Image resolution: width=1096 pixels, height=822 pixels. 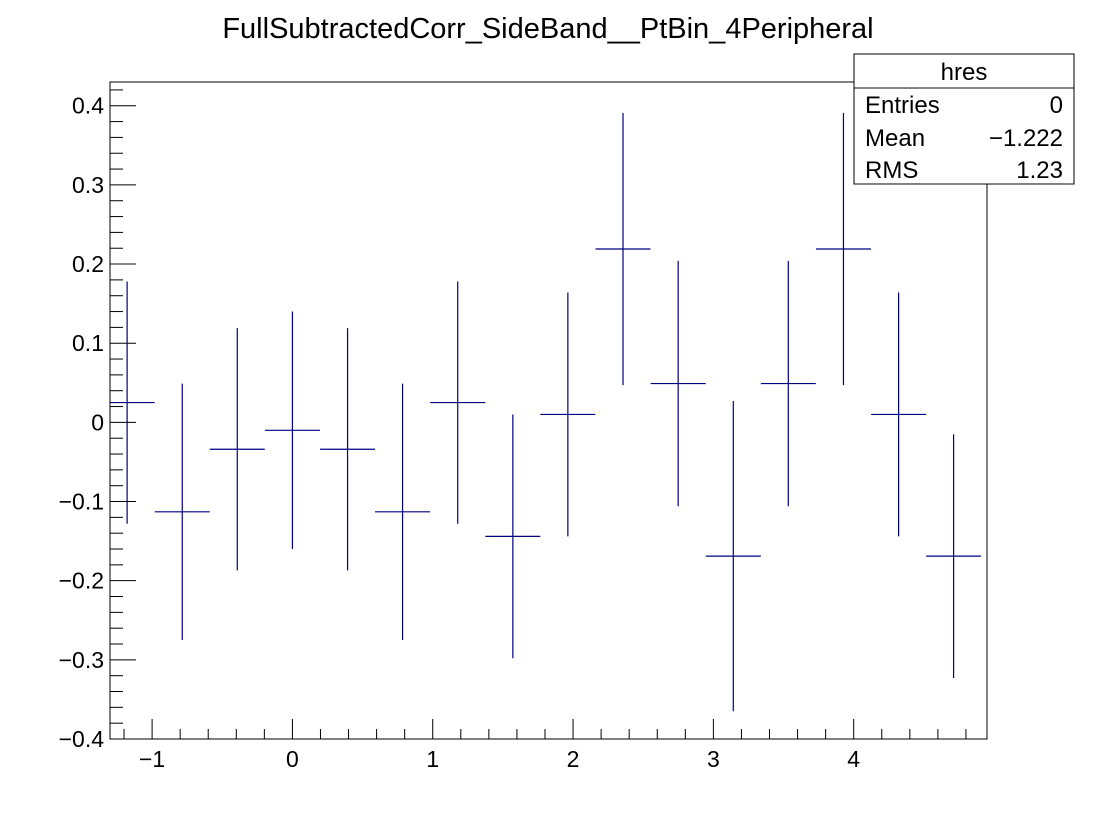 What do you see at coordinates (713, 759) in the screenshot?
I see `x-tick-label: 3` at bounding box center [713, 759].